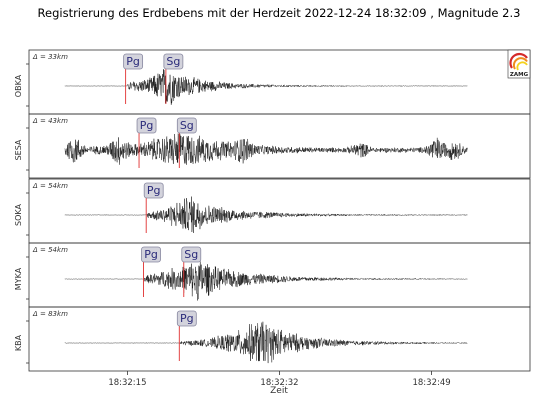  I want to click on distance-label: Δ = 83km, so click(50, 314).